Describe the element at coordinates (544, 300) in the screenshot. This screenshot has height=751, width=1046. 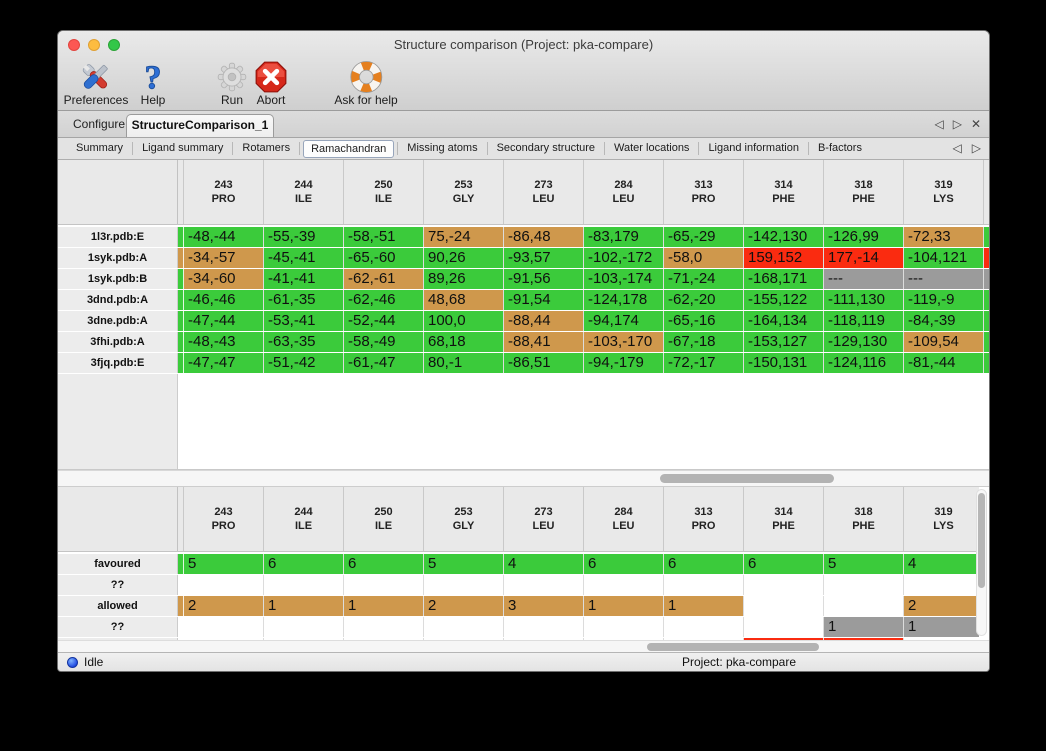
I see `table-cell: -91,54` at that location.